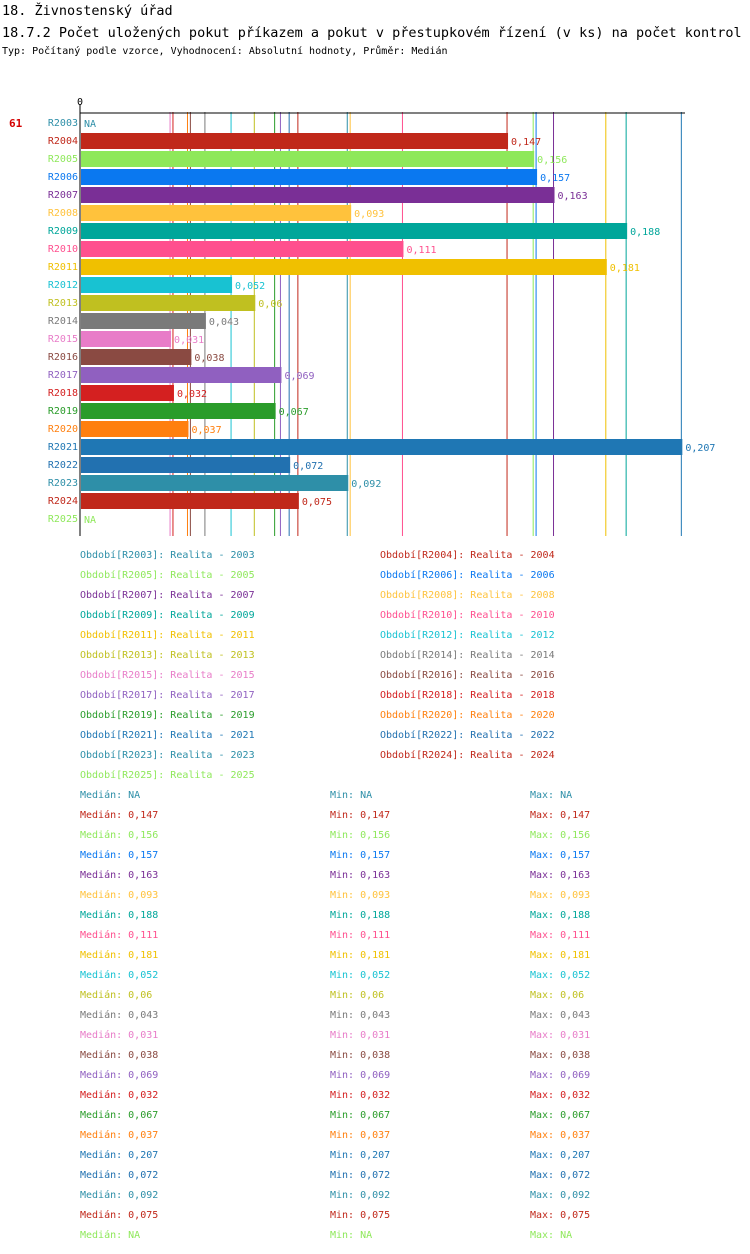  What do you see at coordinates (308, 466) in the screenshot?
I see `data-label: 0,072` at bounding box center [308, 466].